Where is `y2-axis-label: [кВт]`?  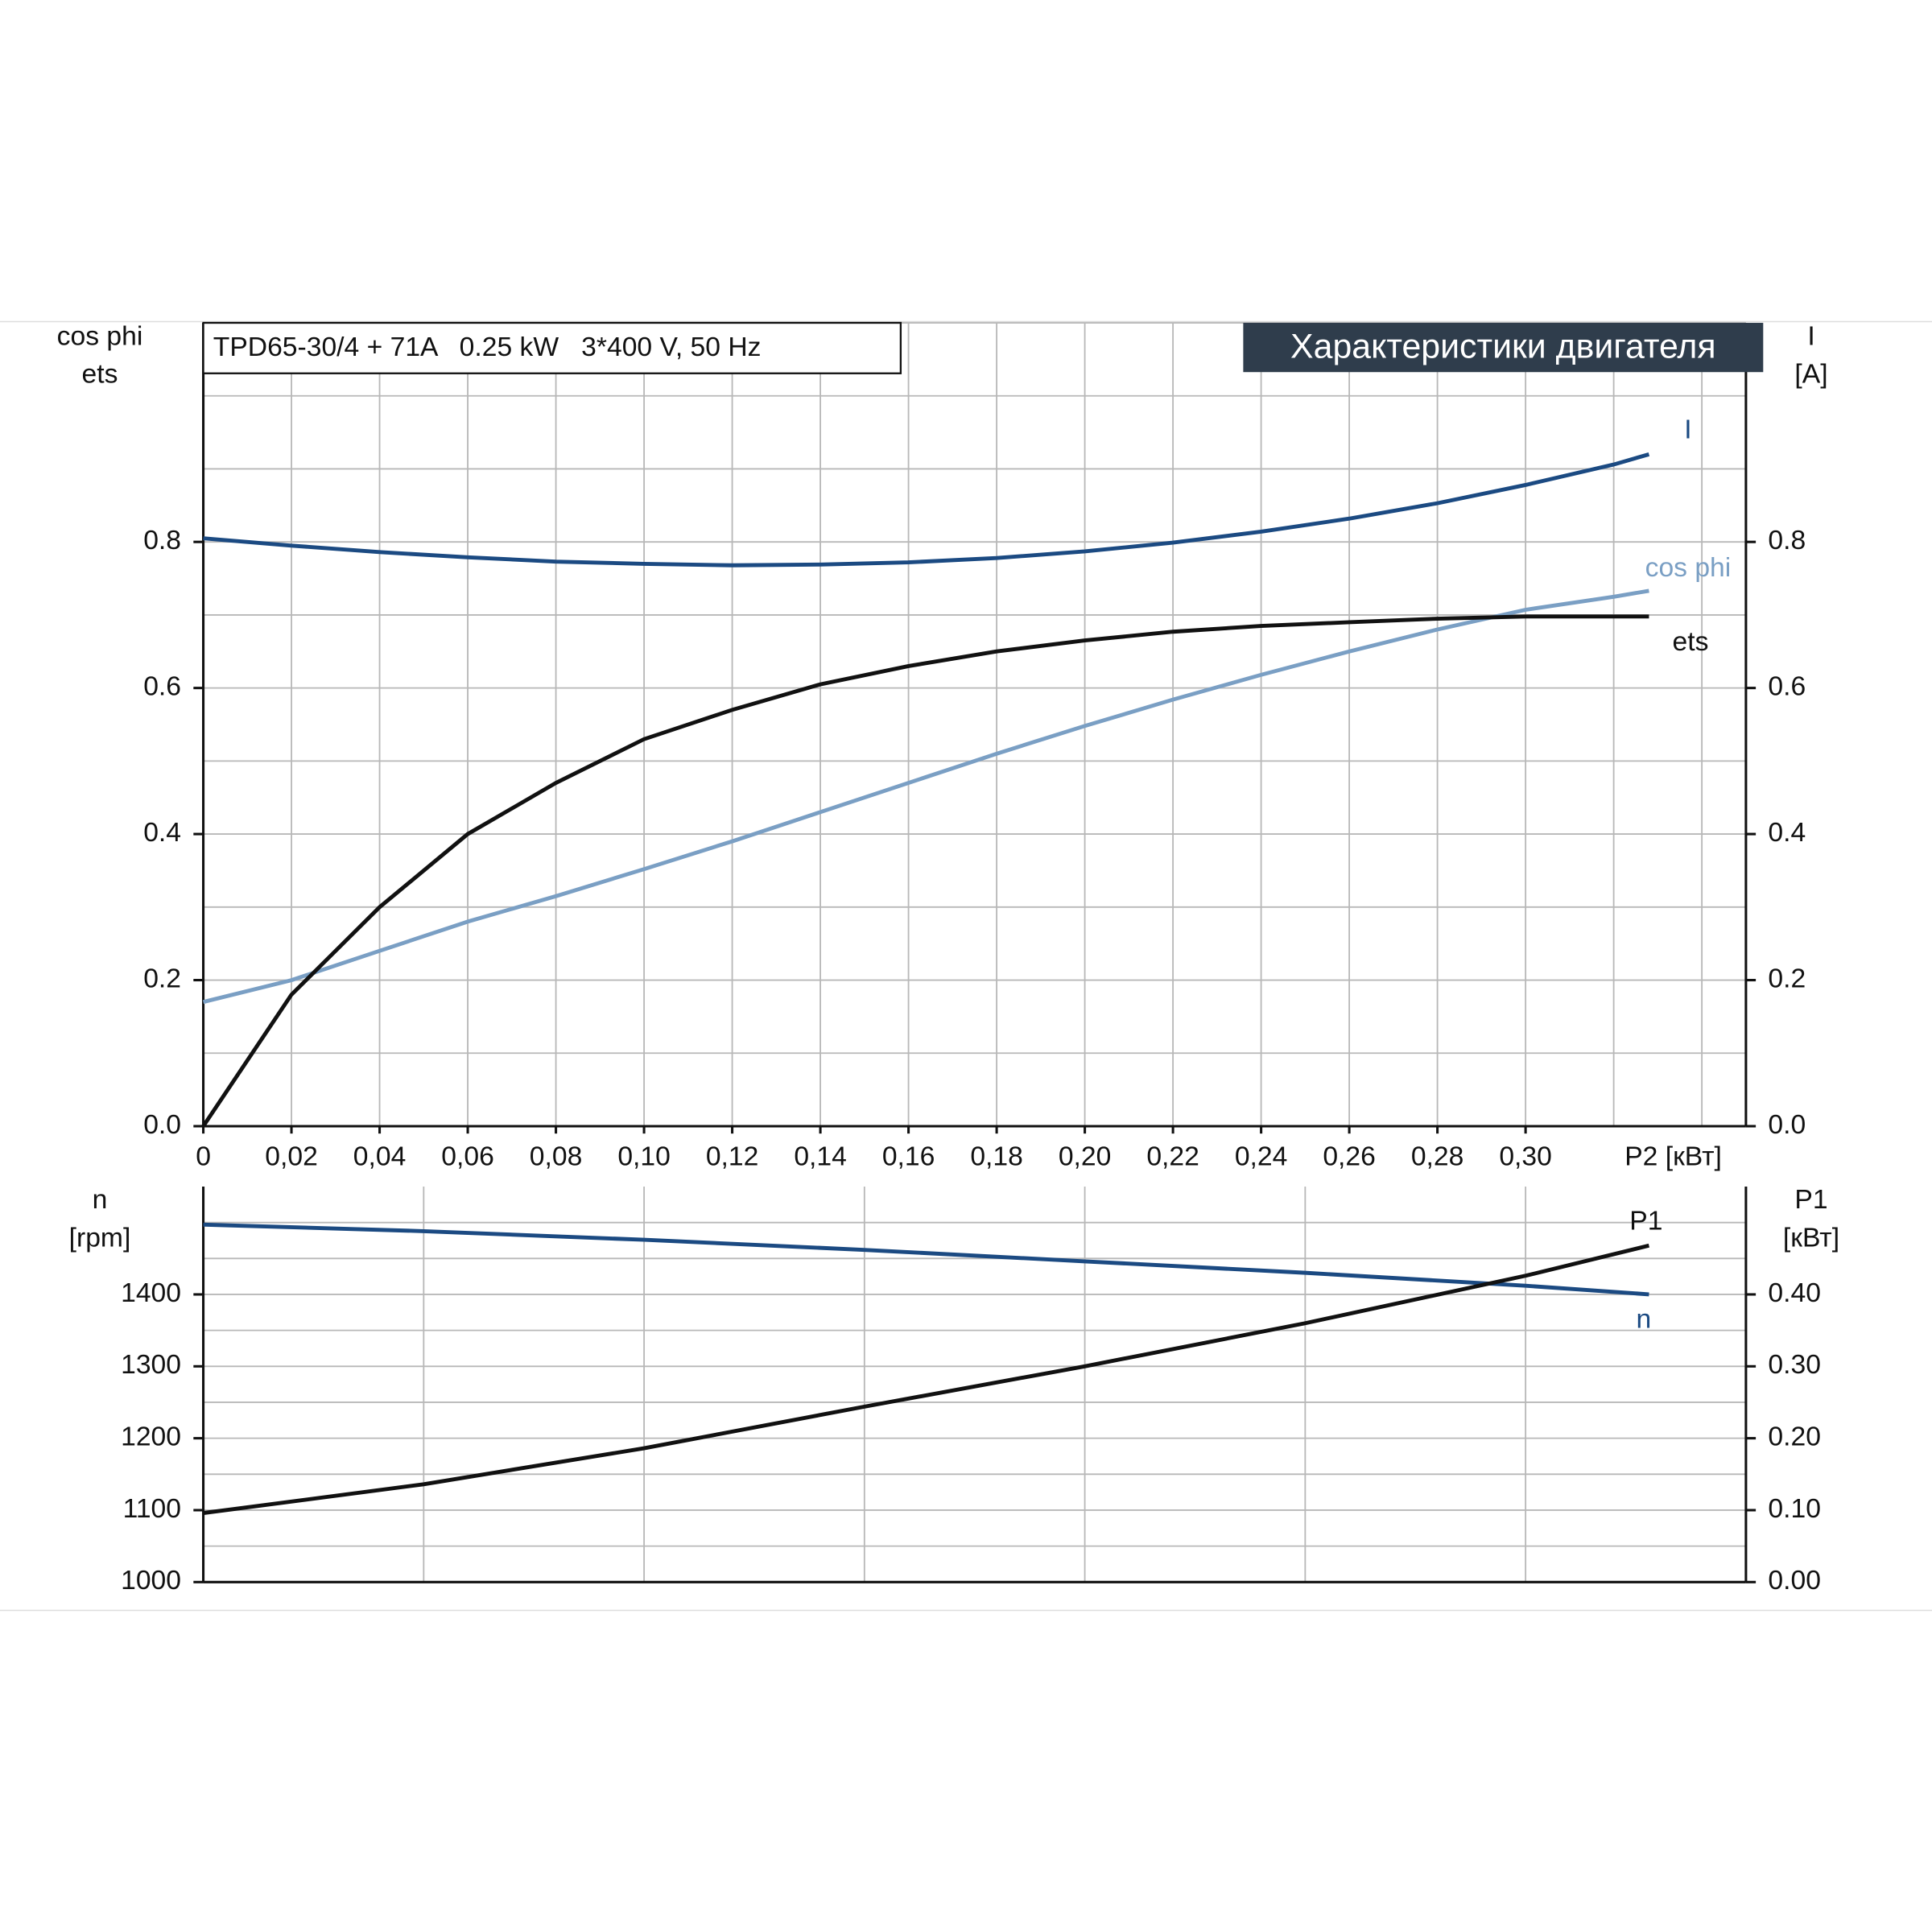 y2-axis-label: [кВт] is located at coordinates (1811, 1238).